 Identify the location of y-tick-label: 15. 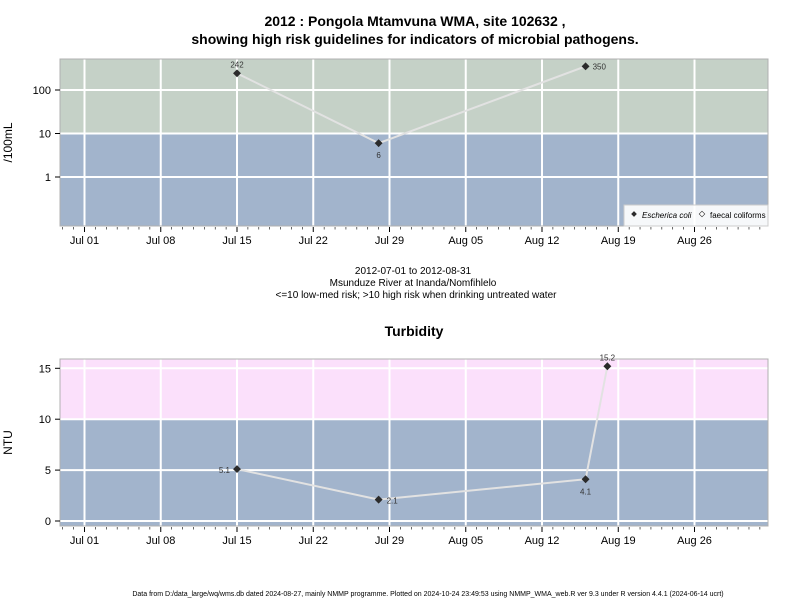
(45, 369).